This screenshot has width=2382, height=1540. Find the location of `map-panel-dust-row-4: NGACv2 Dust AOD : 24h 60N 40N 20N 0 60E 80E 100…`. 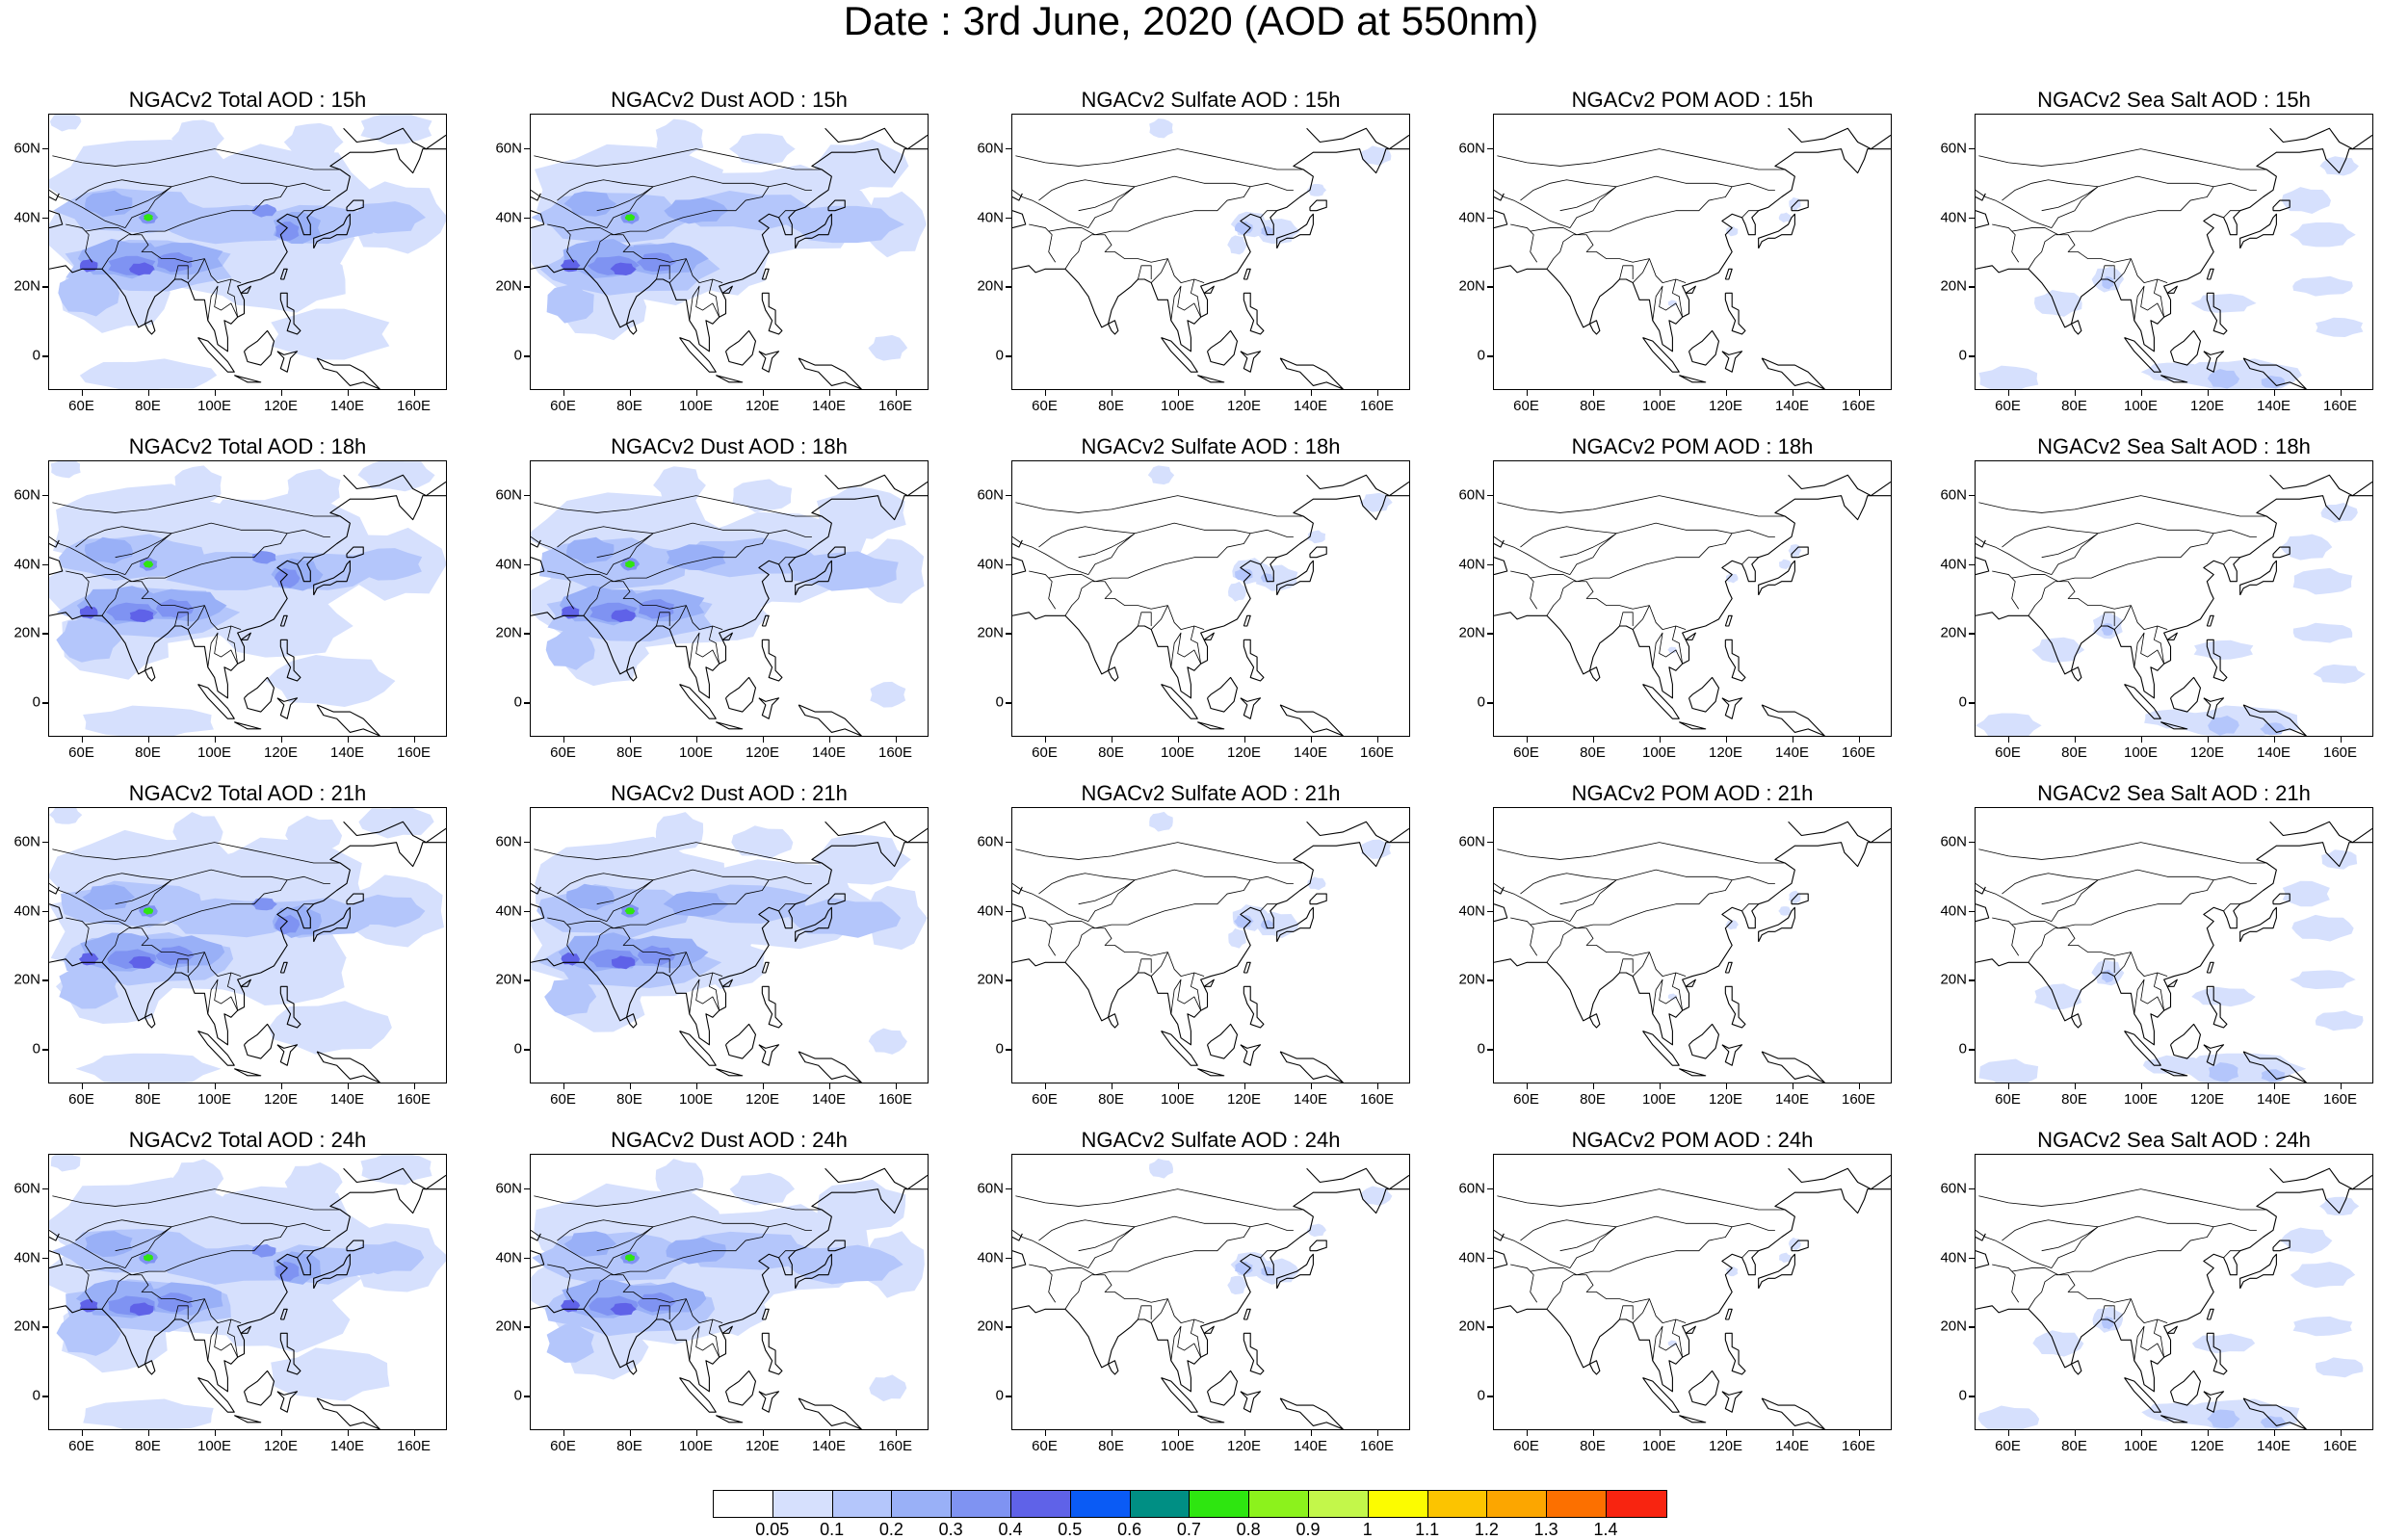

map-panel-dust-row-4: NGACv2 Dust AOD : 24h 60N 40N 20N 0 60E 80E 100… is located at coordinates (722, 1295).